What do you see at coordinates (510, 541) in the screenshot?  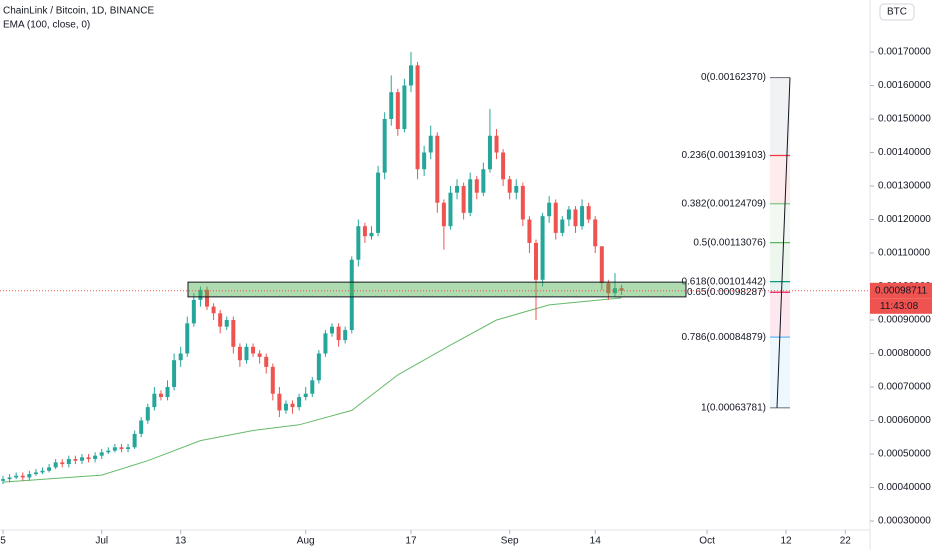 I see `x-tick-label: Sep` at bounding box center [510, 541].